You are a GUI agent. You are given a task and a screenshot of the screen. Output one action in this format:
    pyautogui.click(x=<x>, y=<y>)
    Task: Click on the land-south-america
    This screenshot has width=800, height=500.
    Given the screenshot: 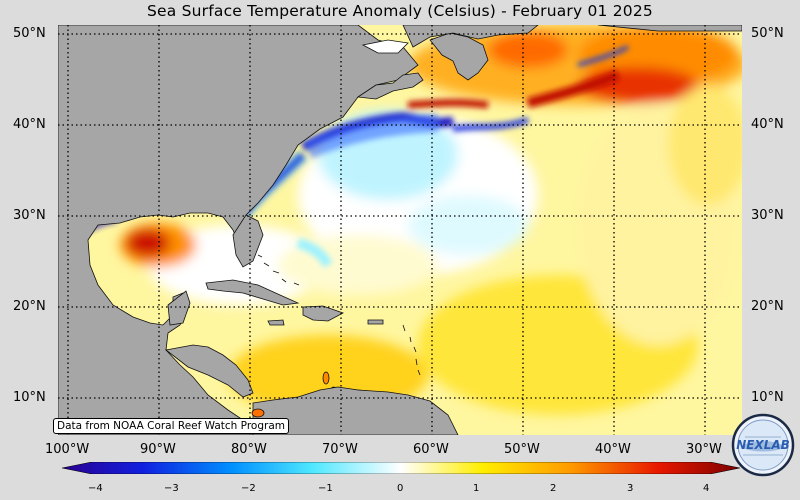 What is the action you would take?
    pyautogui.click(x=355, y=410)
    